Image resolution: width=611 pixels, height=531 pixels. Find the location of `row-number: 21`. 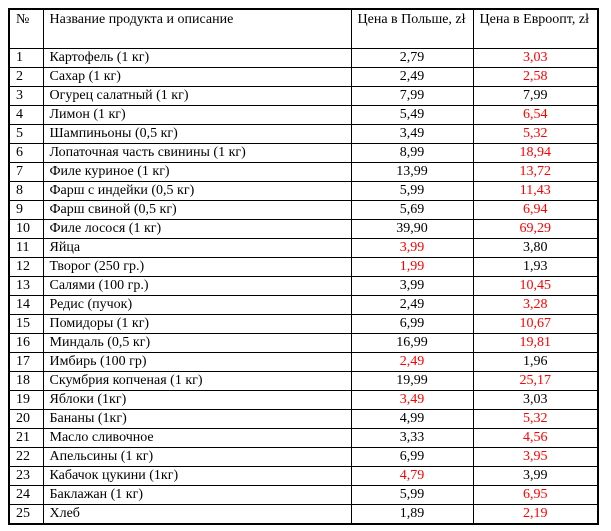

row-number: 21 is located at coordinates (26, 438).